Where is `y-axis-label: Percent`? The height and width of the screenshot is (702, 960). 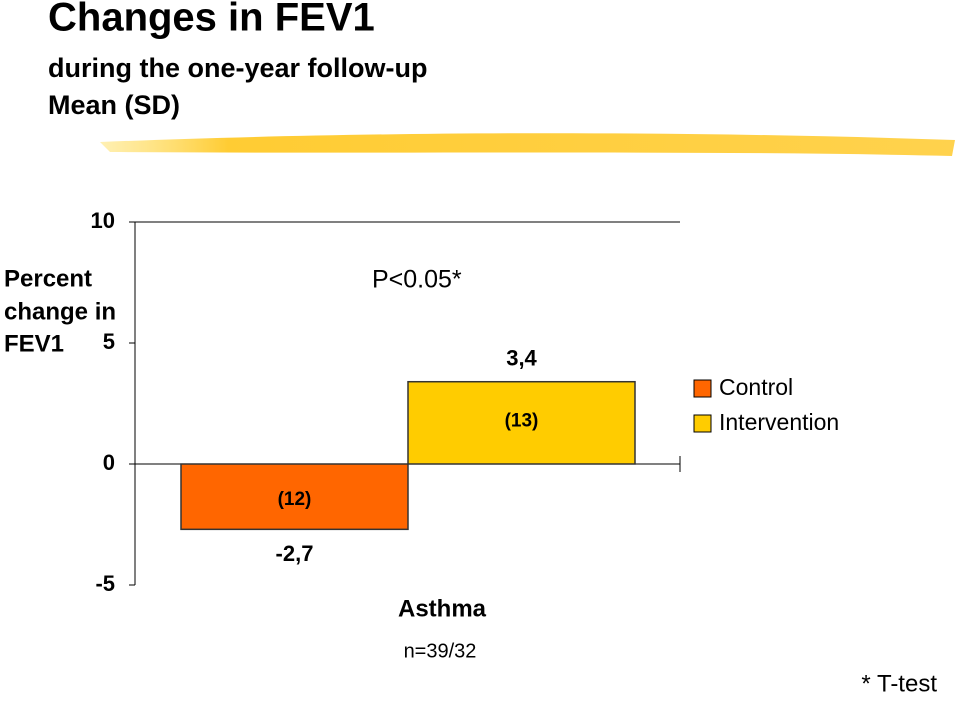 y-axis-label: Percent is located at coordinates (48, 278).